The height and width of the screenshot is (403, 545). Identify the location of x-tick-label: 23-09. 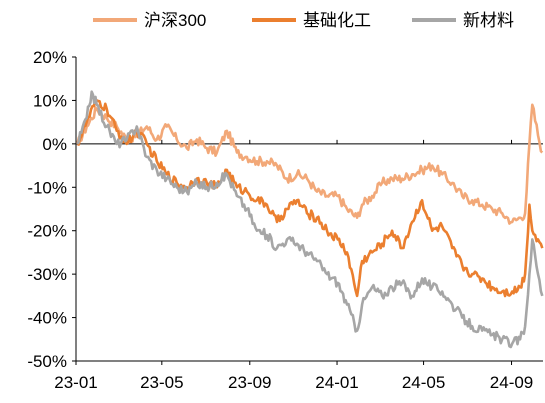
(249, 382).